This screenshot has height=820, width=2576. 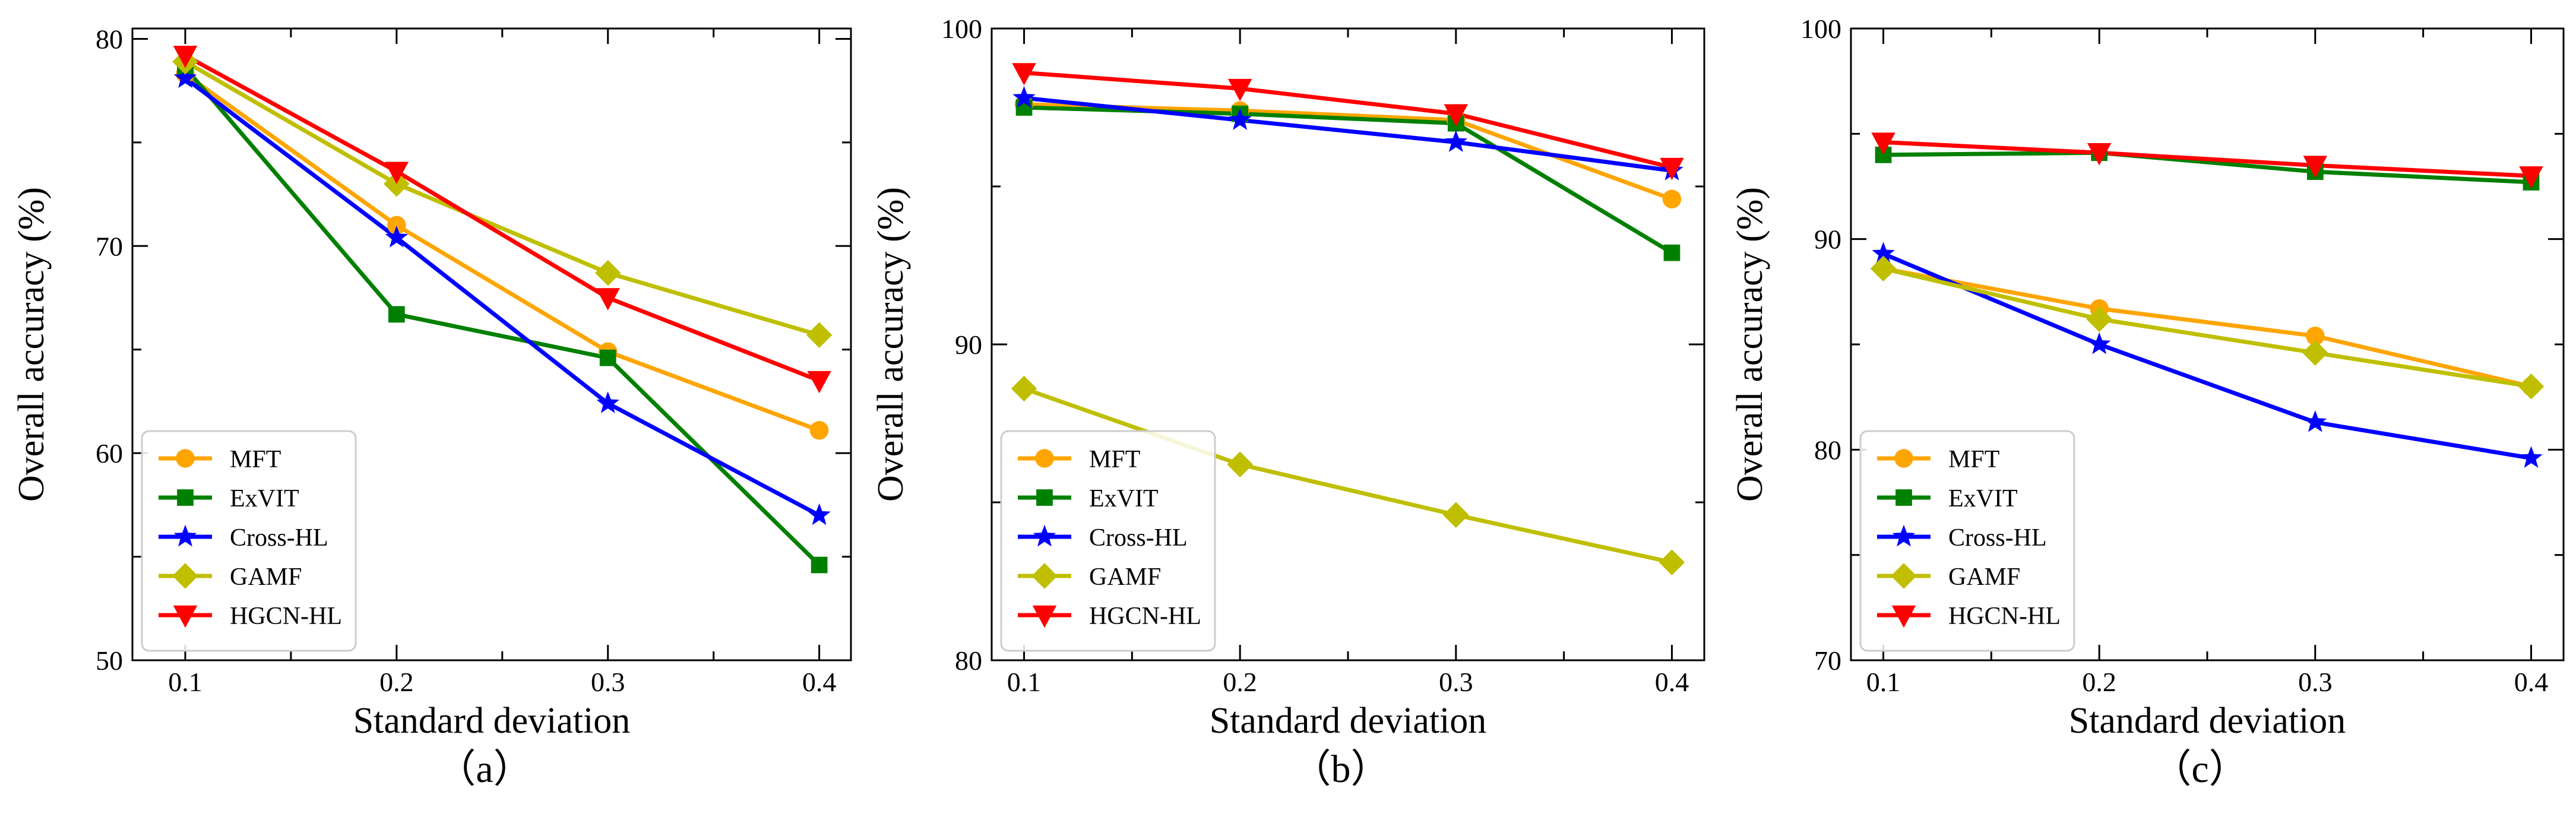 I want to click on series-line-hgcn-hl, so click(x=502, y=218).